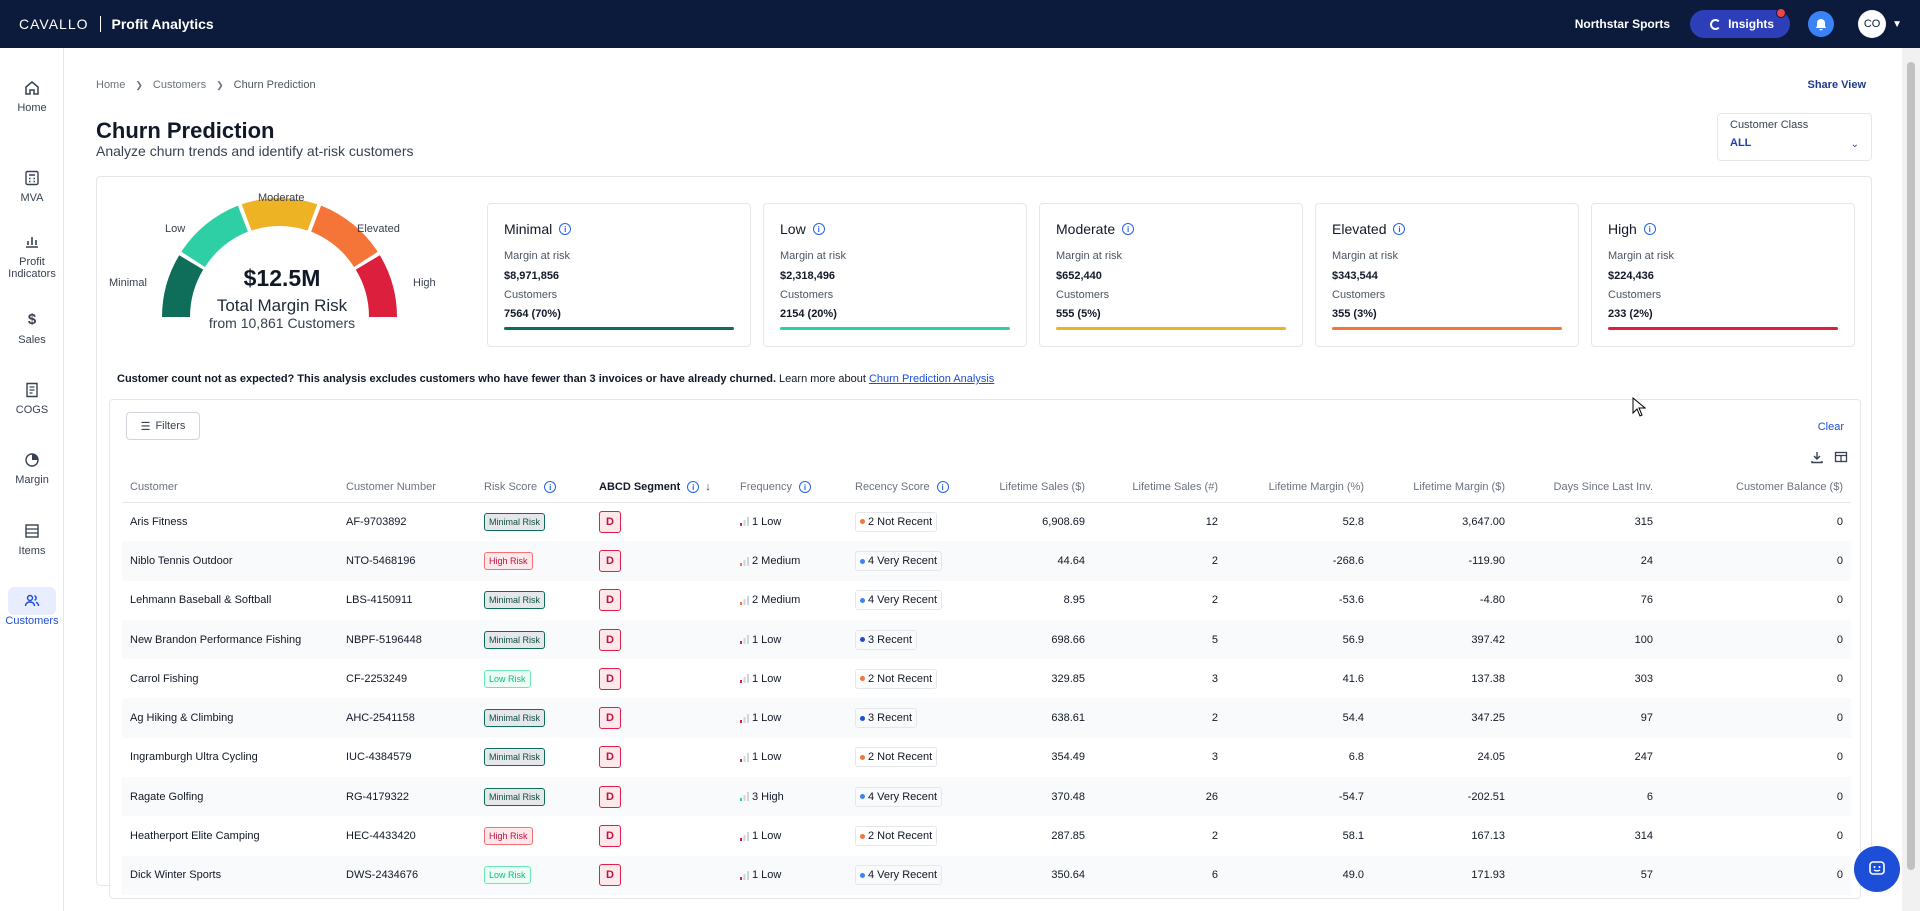  I want to click on cell-customer: Carrol Fishing, so click(164, 678).